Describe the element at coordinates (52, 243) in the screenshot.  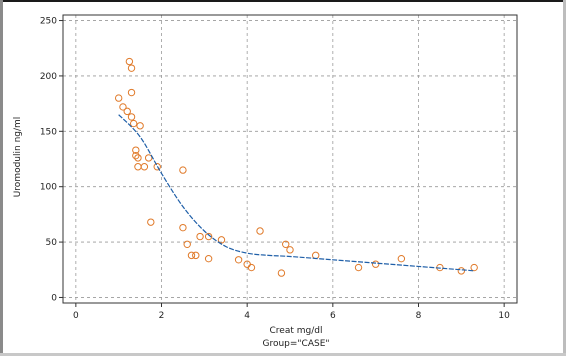
I see `y-tick-label: 50` at that location.